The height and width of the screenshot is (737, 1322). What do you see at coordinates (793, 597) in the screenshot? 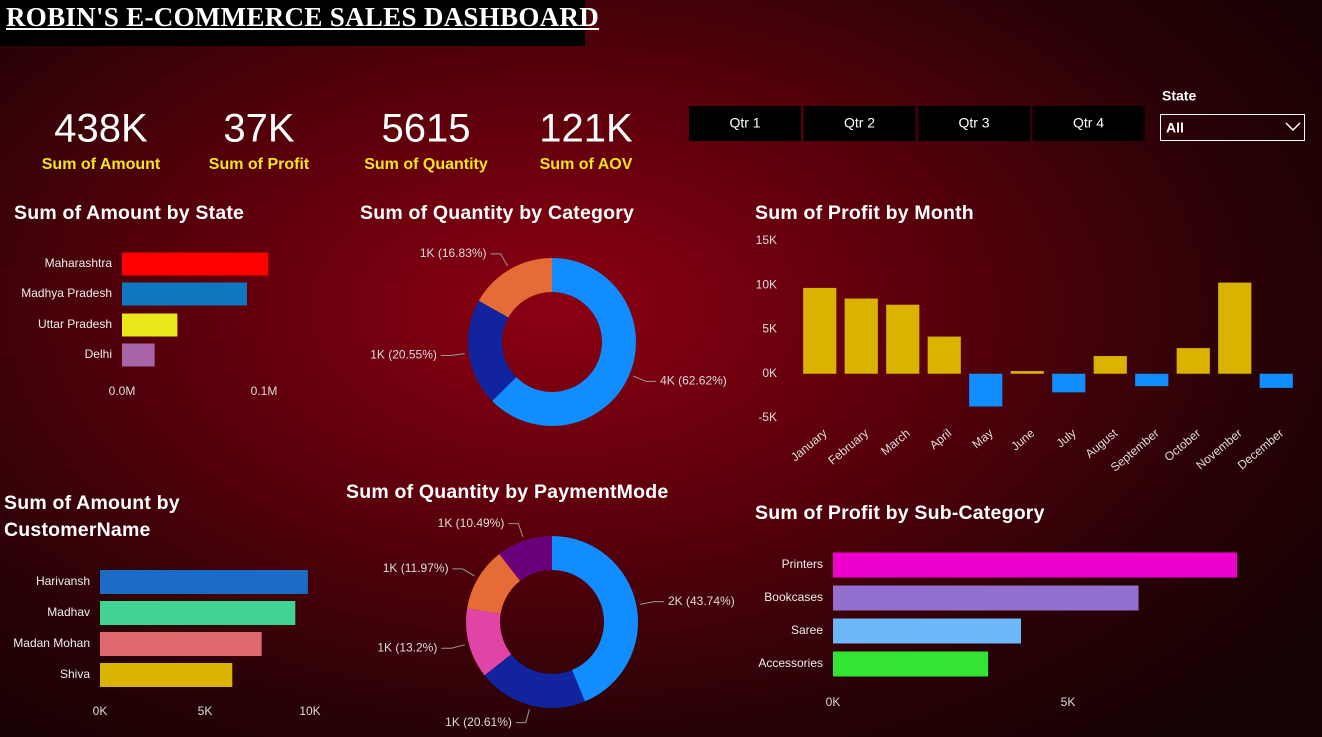
I see `category-label: Bookcases` at bounding box center [793, 597].